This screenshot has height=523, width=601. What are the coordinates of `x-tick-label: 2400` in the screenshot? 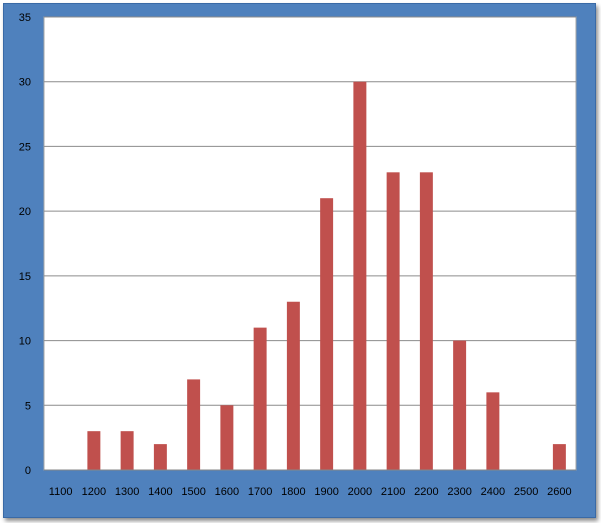 It's located at (493, 492).